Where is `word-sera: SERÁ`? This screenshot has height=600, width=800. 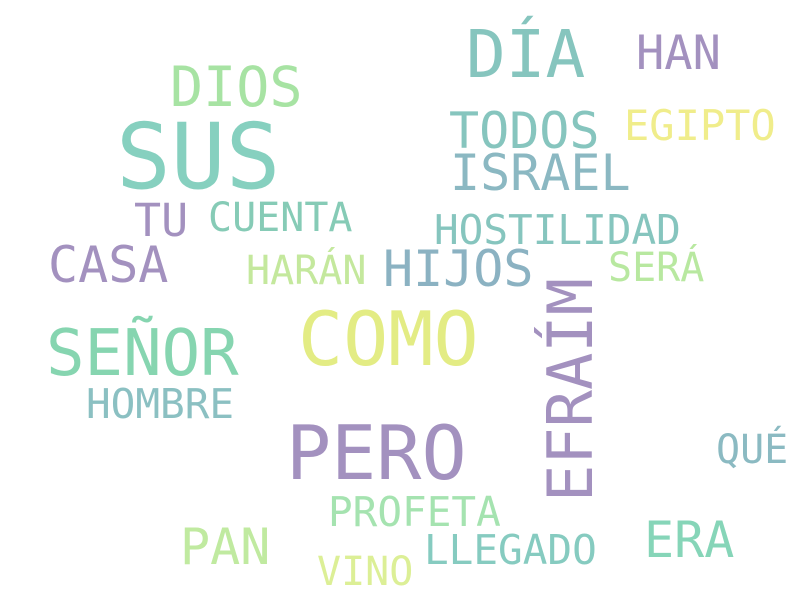
word-sera: SERÁ is located at coordinates (656, 268).